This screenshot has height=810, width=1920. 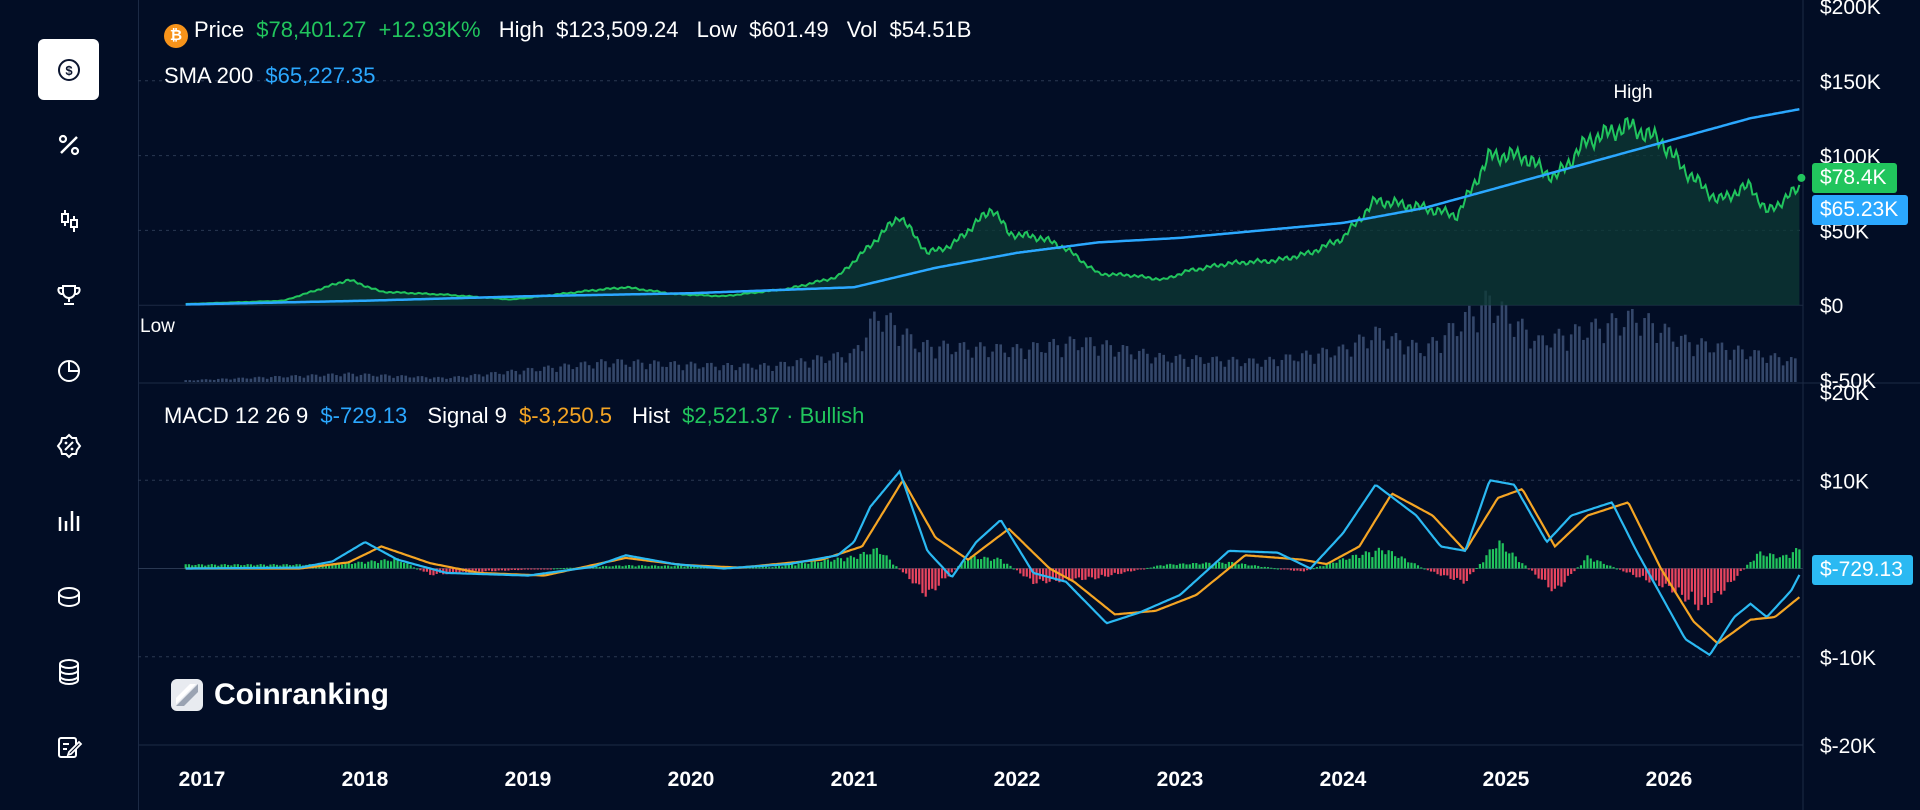 What do you see at coordinates (1506, 779) in the screenshot?
I see `x-tick-2025: 2025` at bounding box center [1506, 779].